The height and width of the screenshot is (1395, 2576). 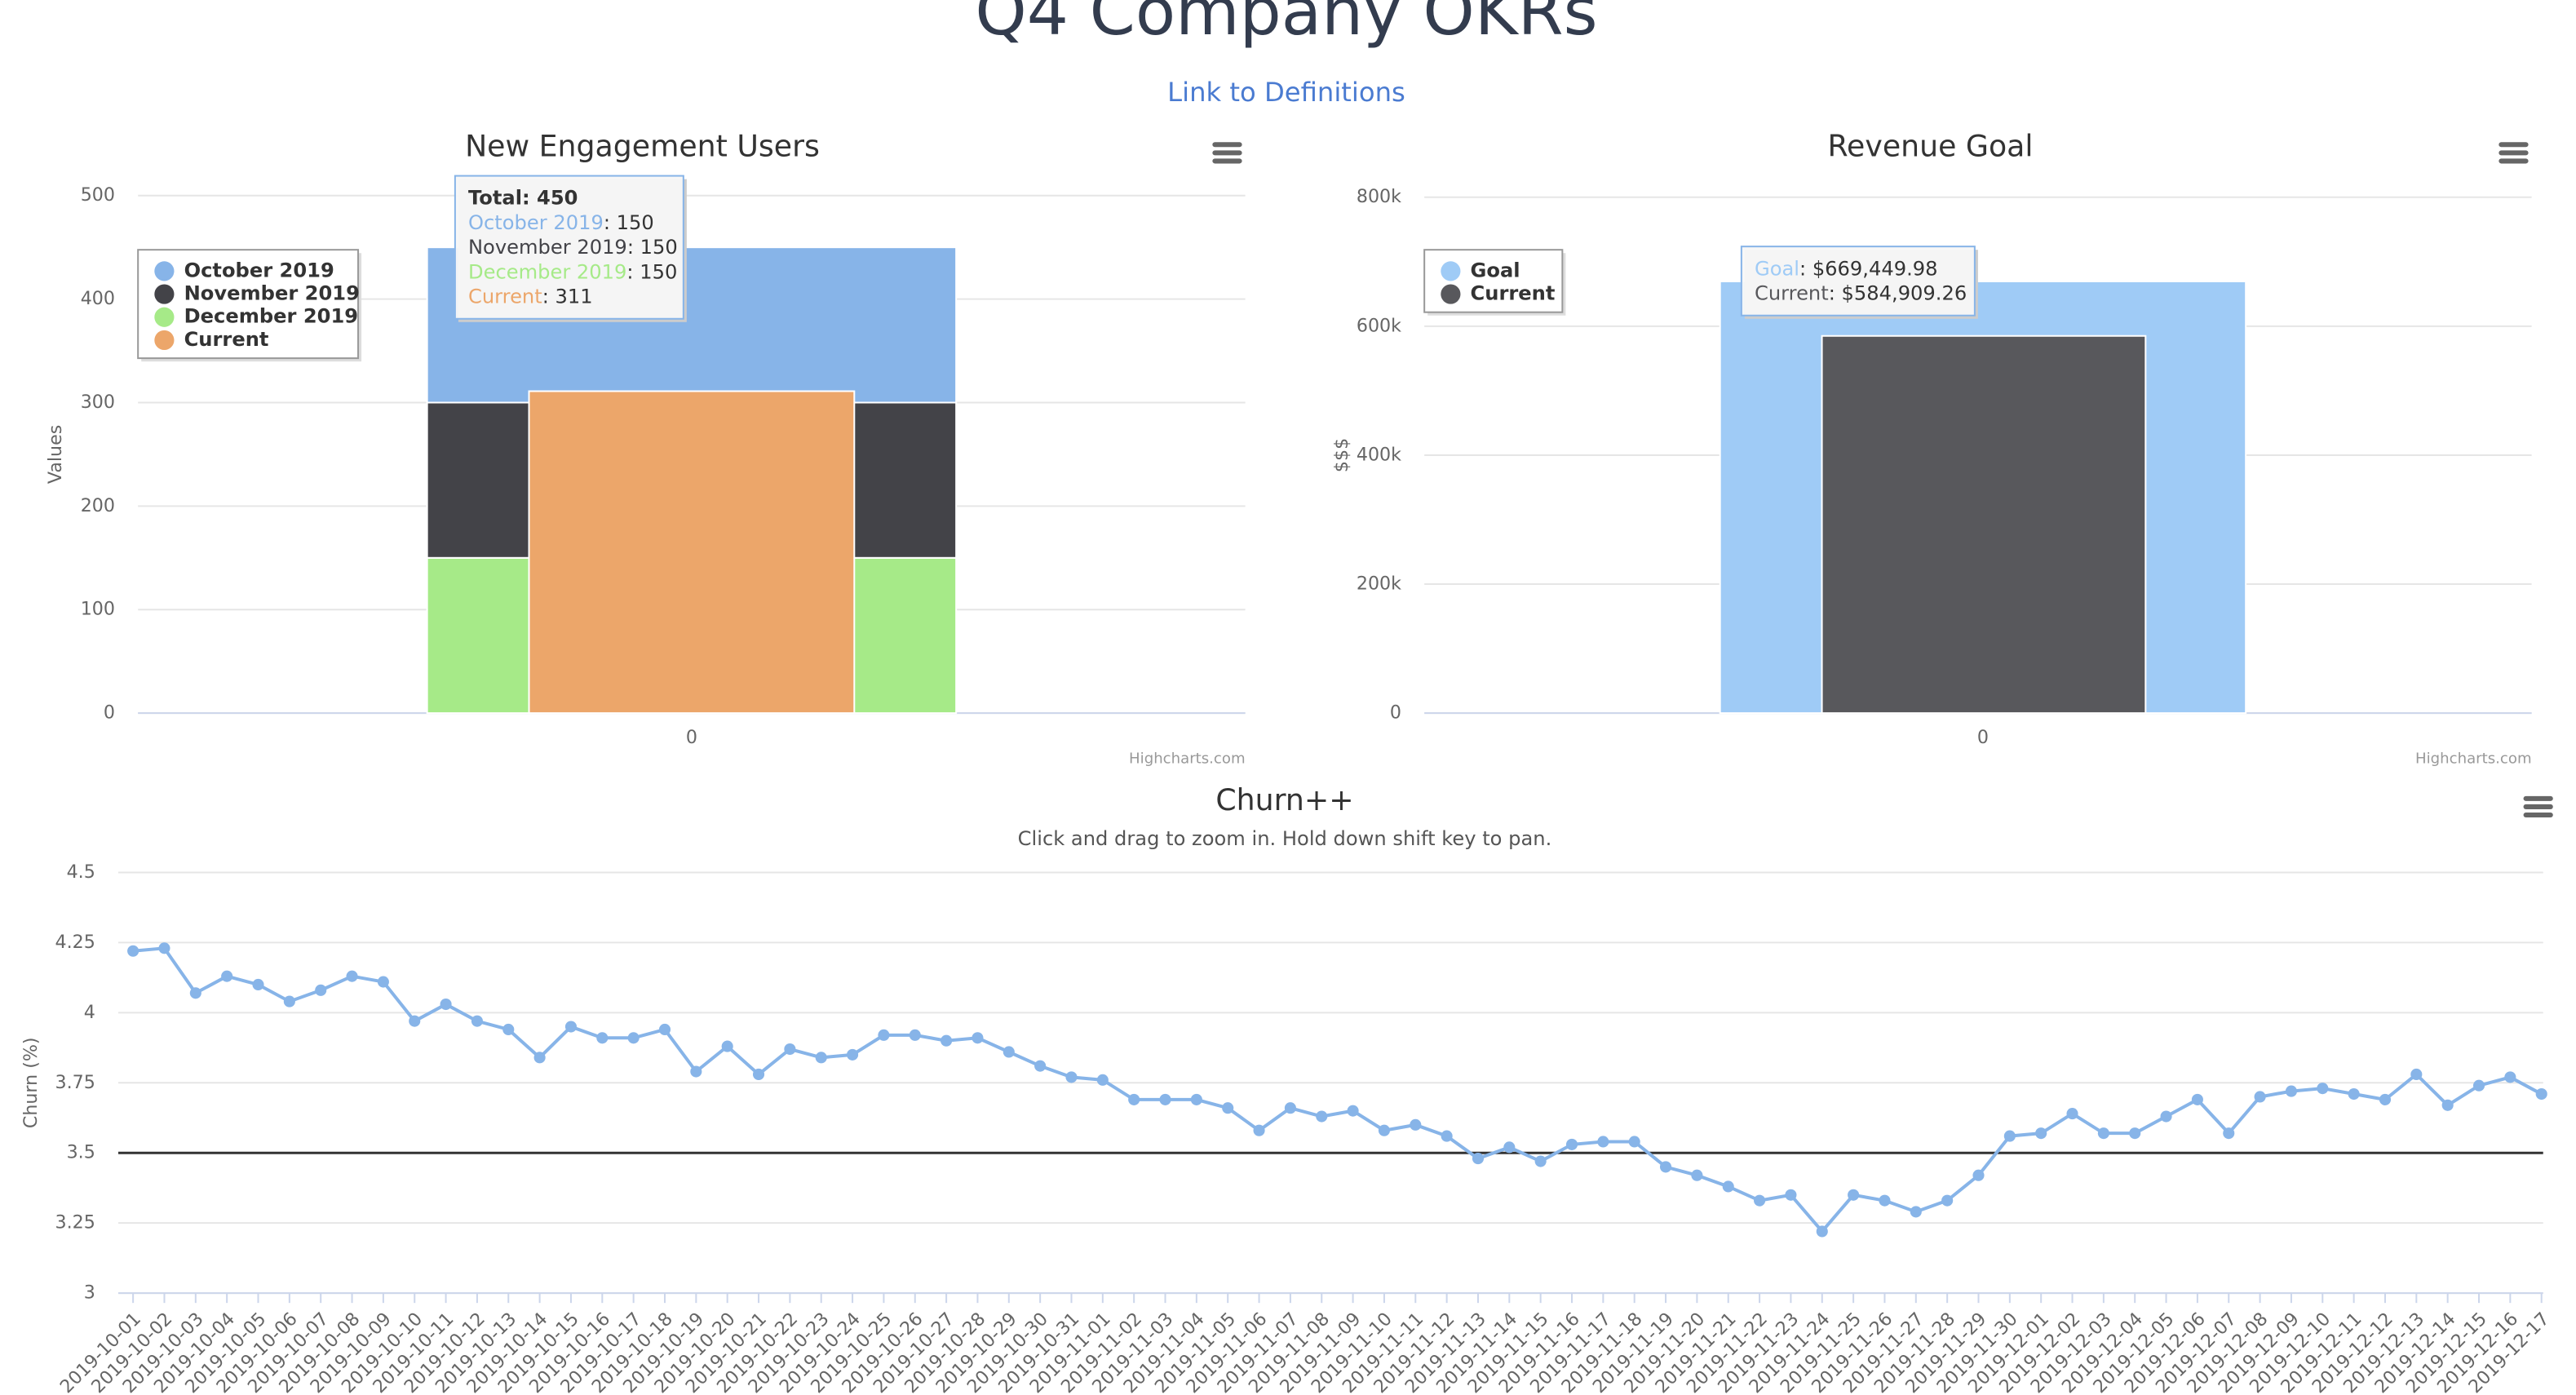 I want to click on y-tick-label: 300, so click(x=98, y=402).